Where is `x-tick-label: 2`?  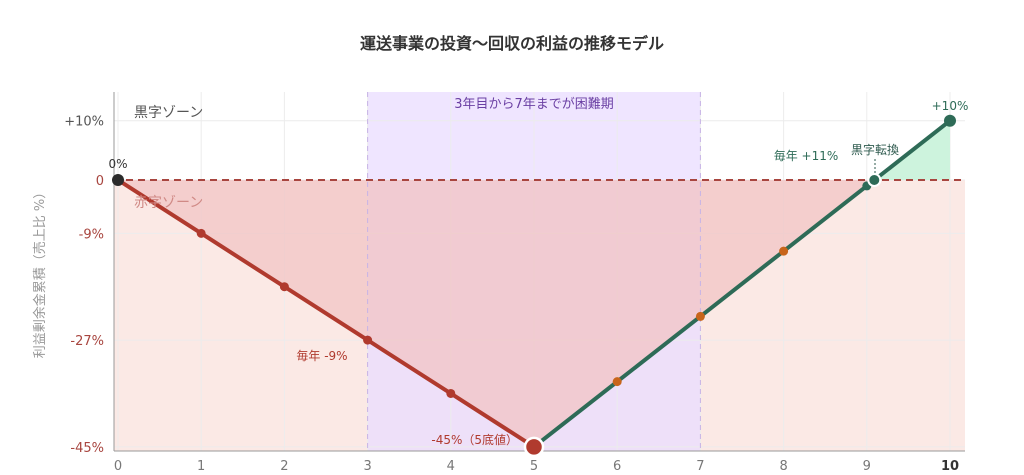 x-tick-label: 2 is located at coordinates (284, 466).